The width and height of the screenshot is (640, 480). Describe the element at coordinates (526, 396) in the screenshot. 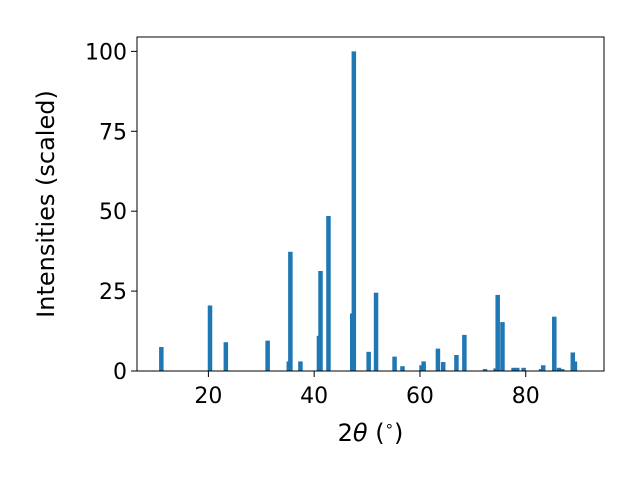

I see `x-tick-label-3: 80` at that location.